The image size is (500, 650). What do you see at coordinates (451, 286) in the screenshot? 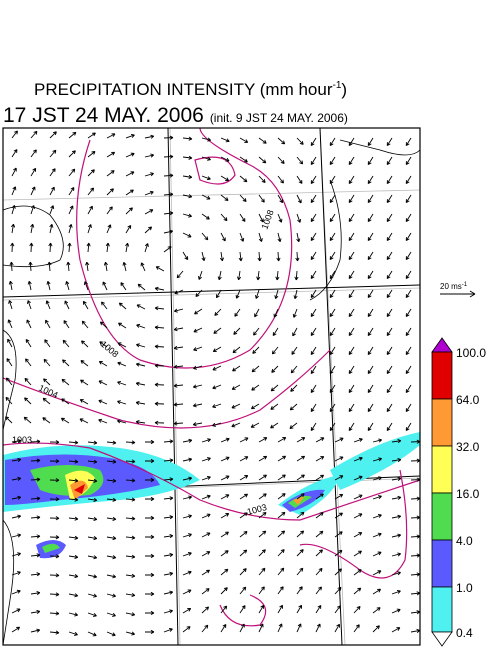
I see `scale-text: 20 ms` at bounding box center [451, 286].